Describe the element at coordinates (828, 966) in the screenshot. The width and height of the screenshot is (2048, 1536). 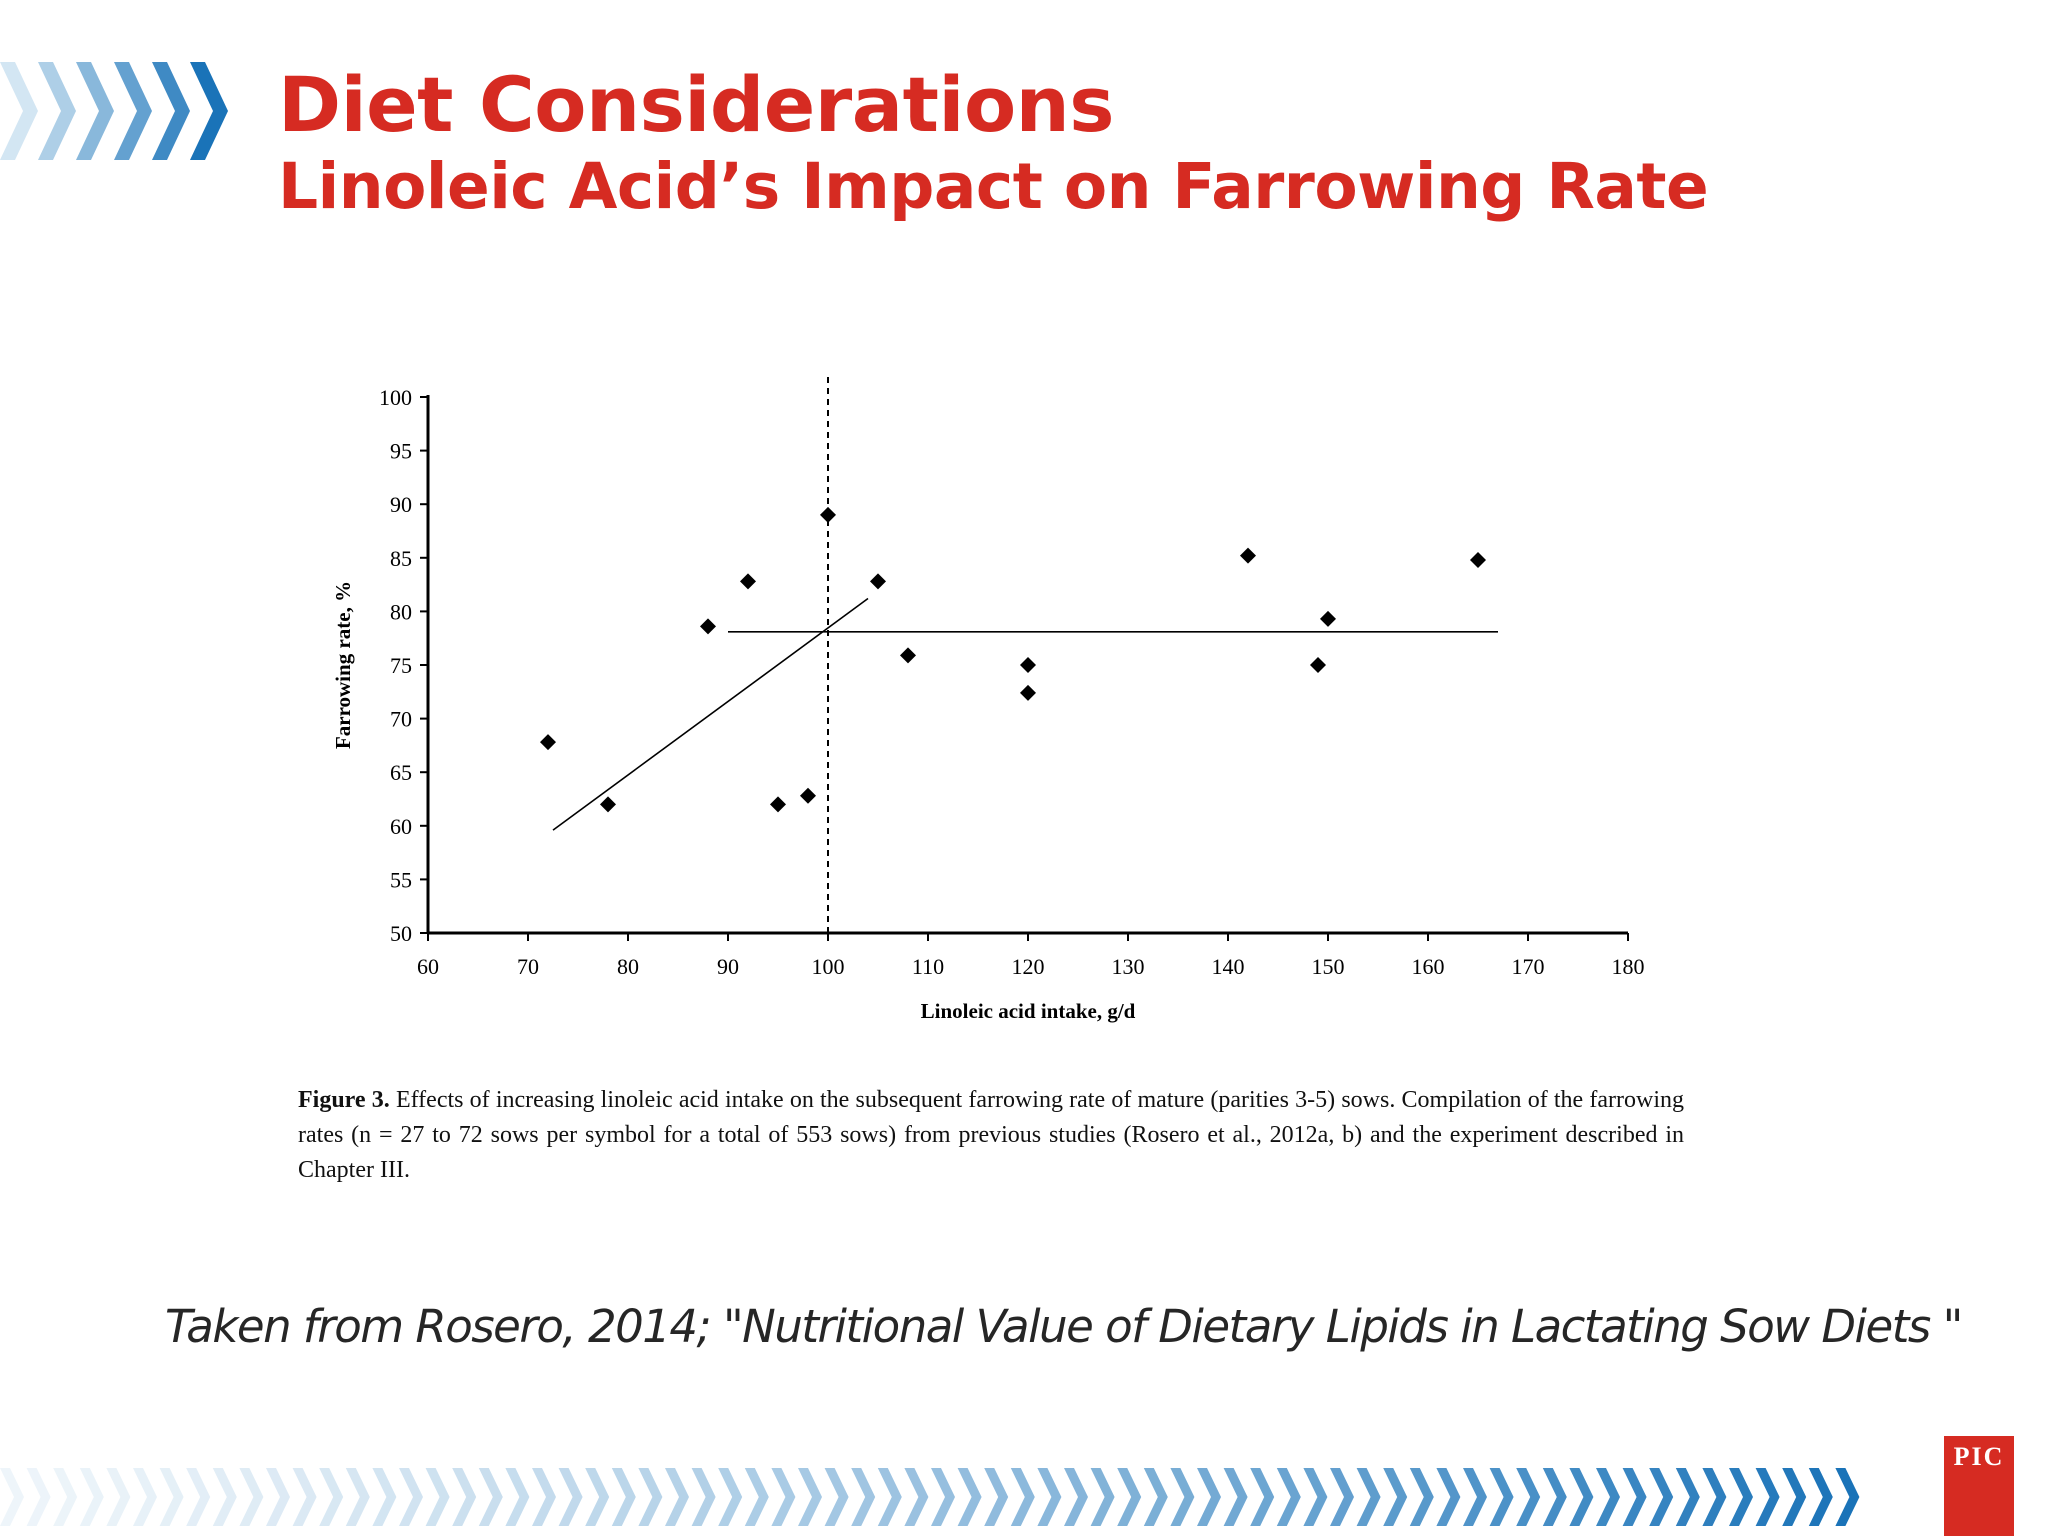
I see `x-tick-label: 100` at that location.